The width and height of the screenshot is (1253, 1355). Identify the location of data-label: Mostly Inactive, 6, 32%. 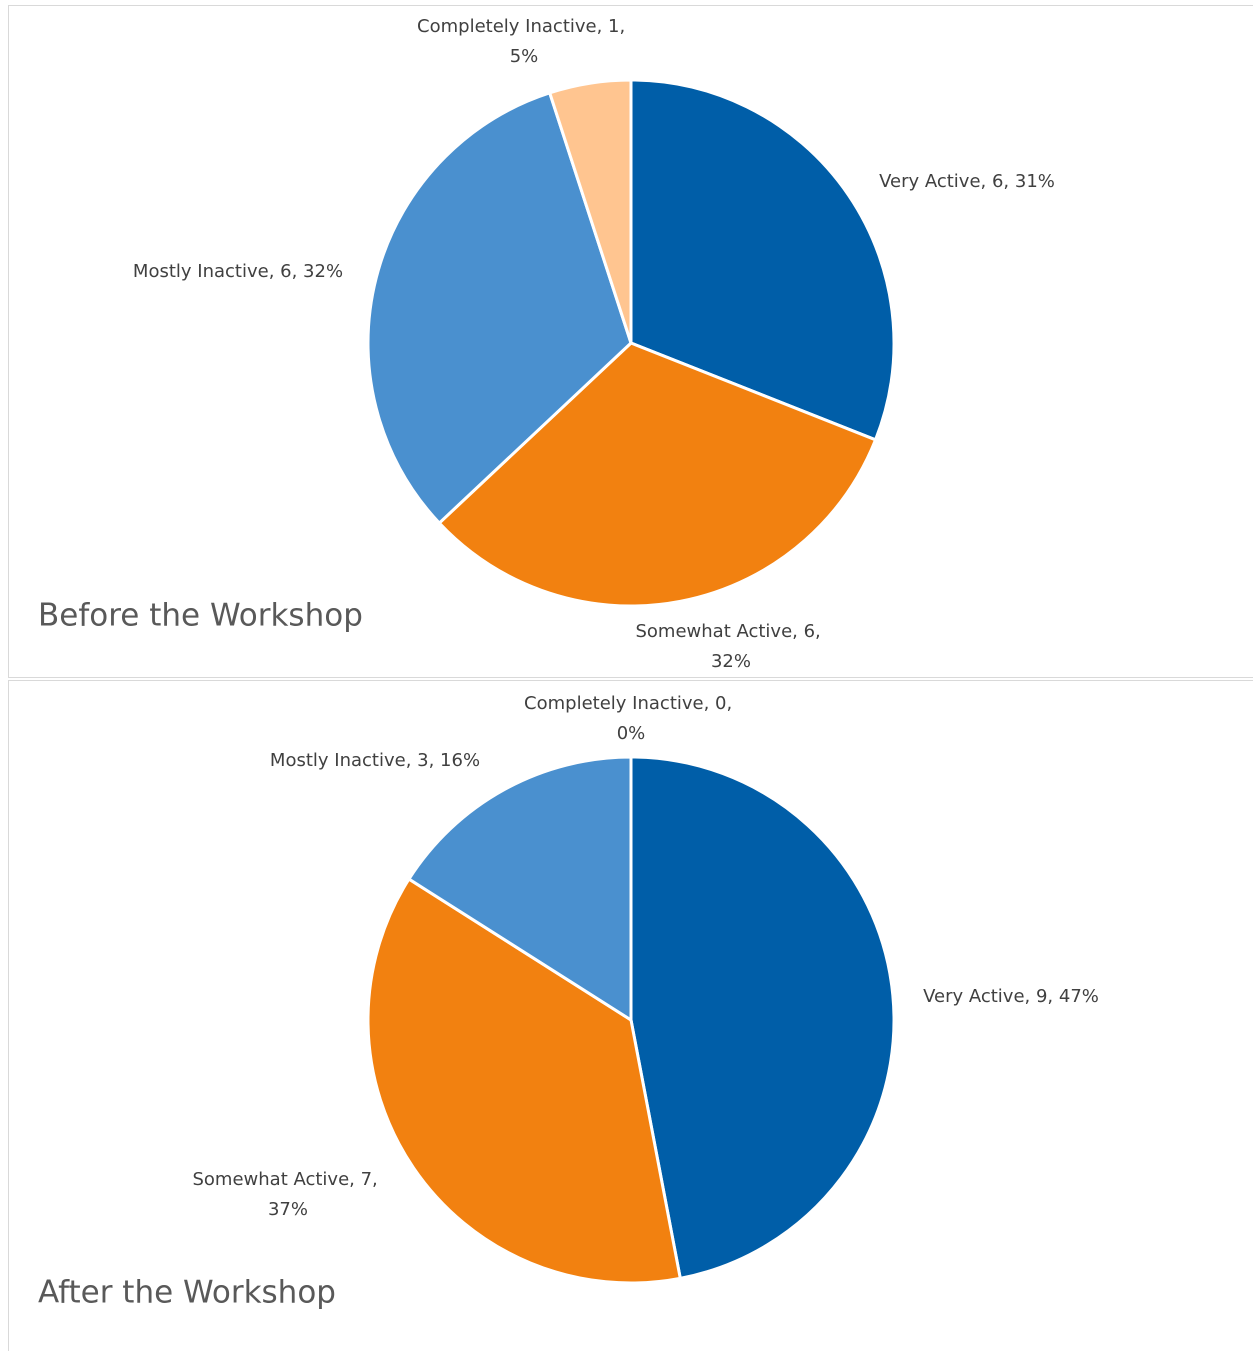
(238, 271).